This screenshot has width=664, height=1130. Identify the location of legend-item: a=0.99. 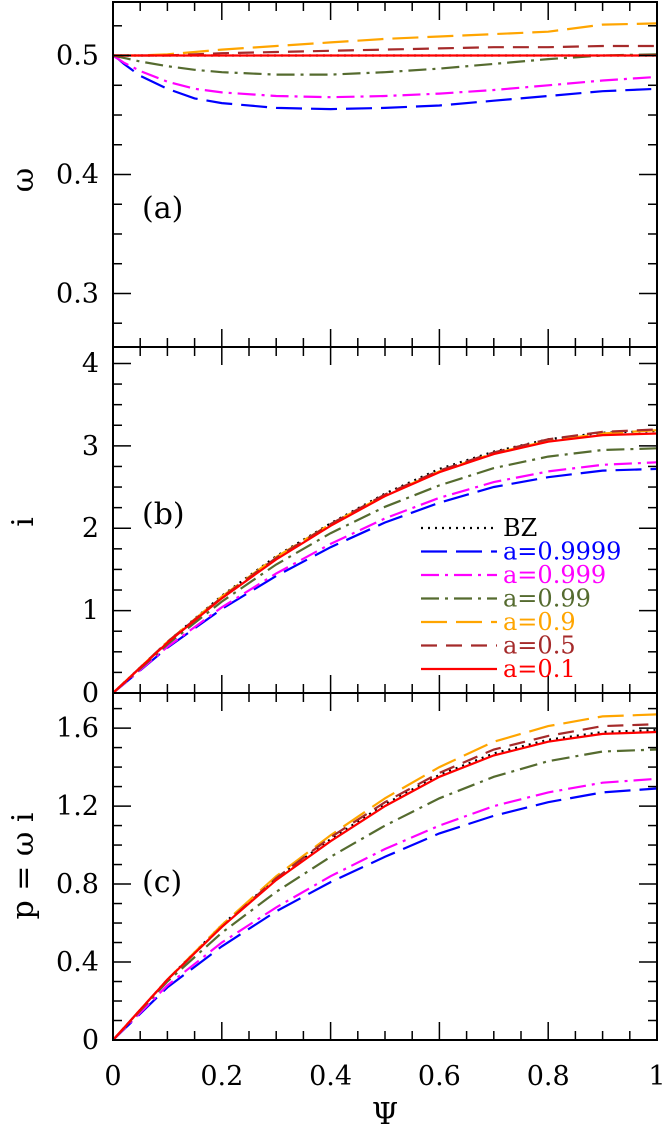
(506, 599).